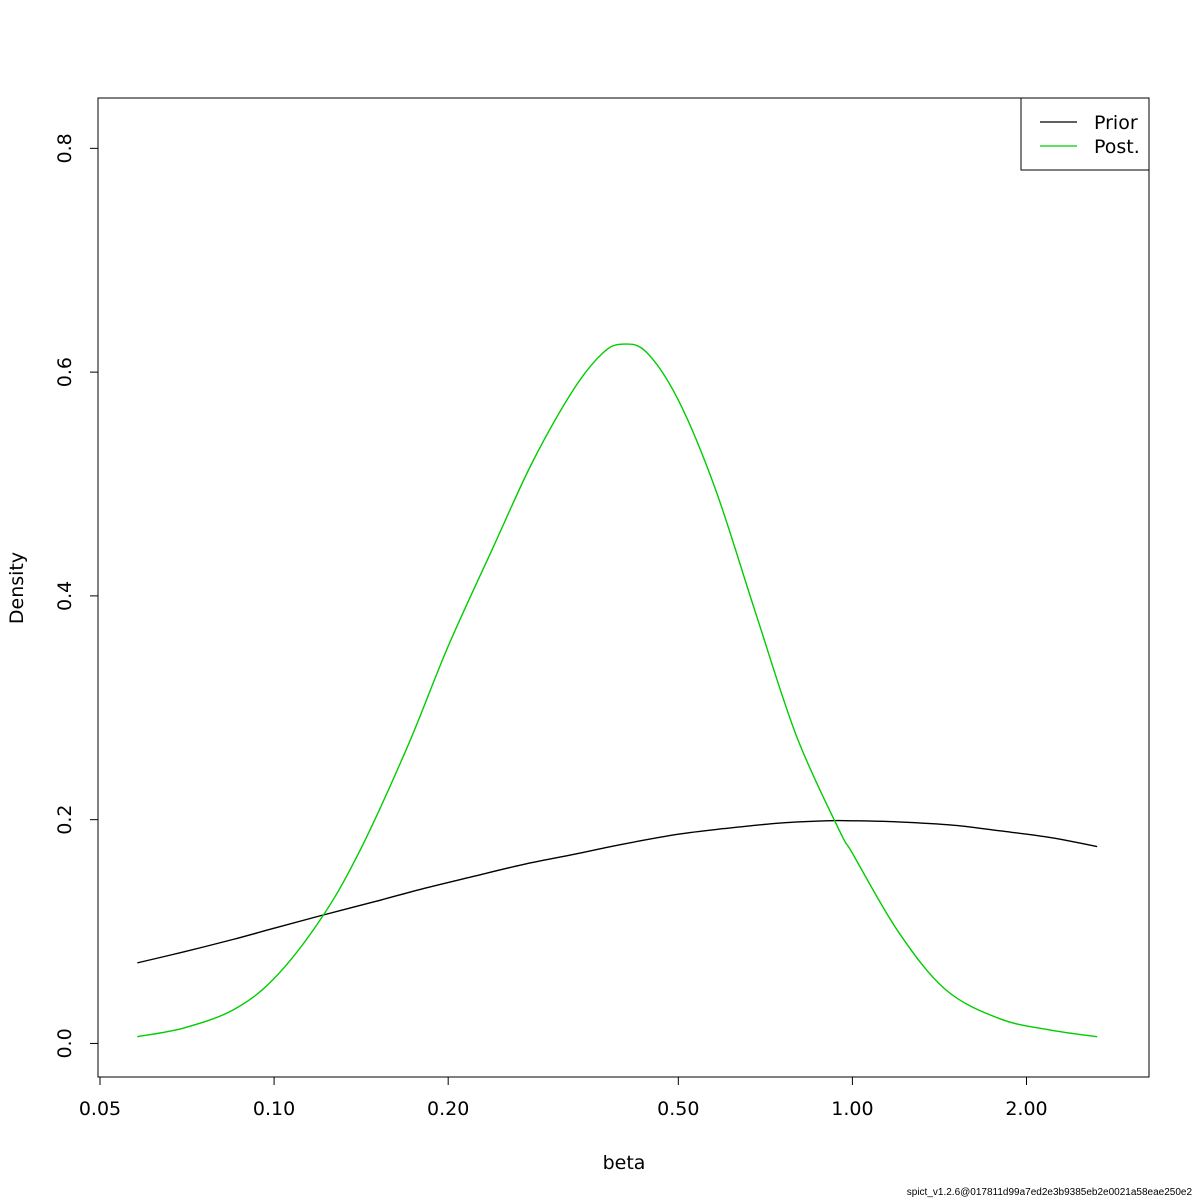 The height and width of the screenshot is (1200, 1200). Describe the element at coordinates (563, 1098) in the screenshot. I see `x-axis: 0.05 0.10 0.20 0.50 1.00 2.00` at that location.